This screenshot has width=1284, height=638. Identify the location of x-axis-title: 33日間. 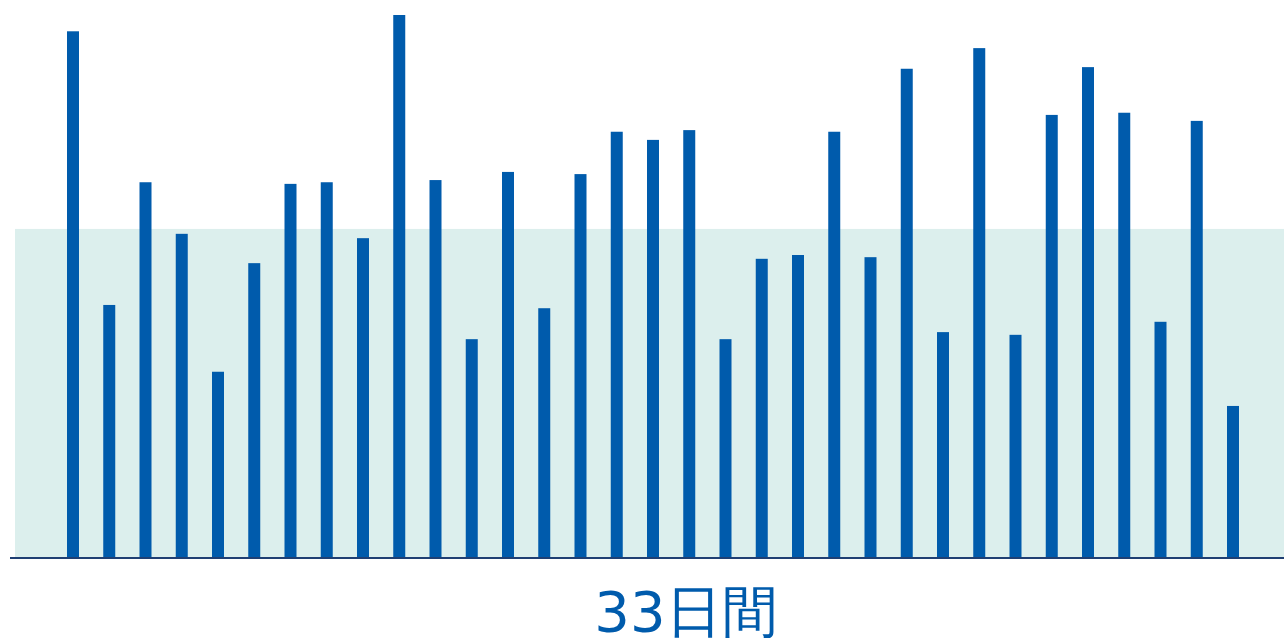
(686, 608).